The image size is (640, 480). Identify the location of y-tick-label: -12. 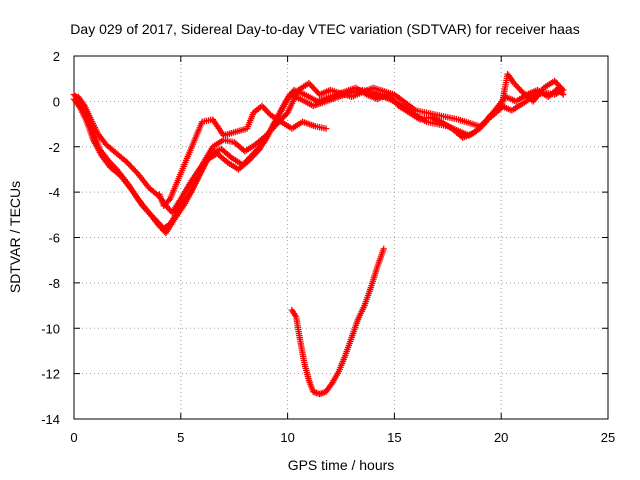
(50, 374).